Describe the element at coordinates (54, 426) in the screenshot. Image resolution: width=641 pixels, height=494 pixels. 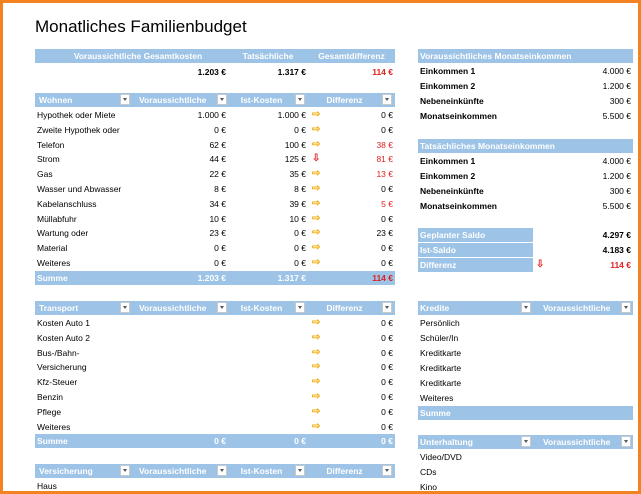
I see `cell: Weiteres` at that location.